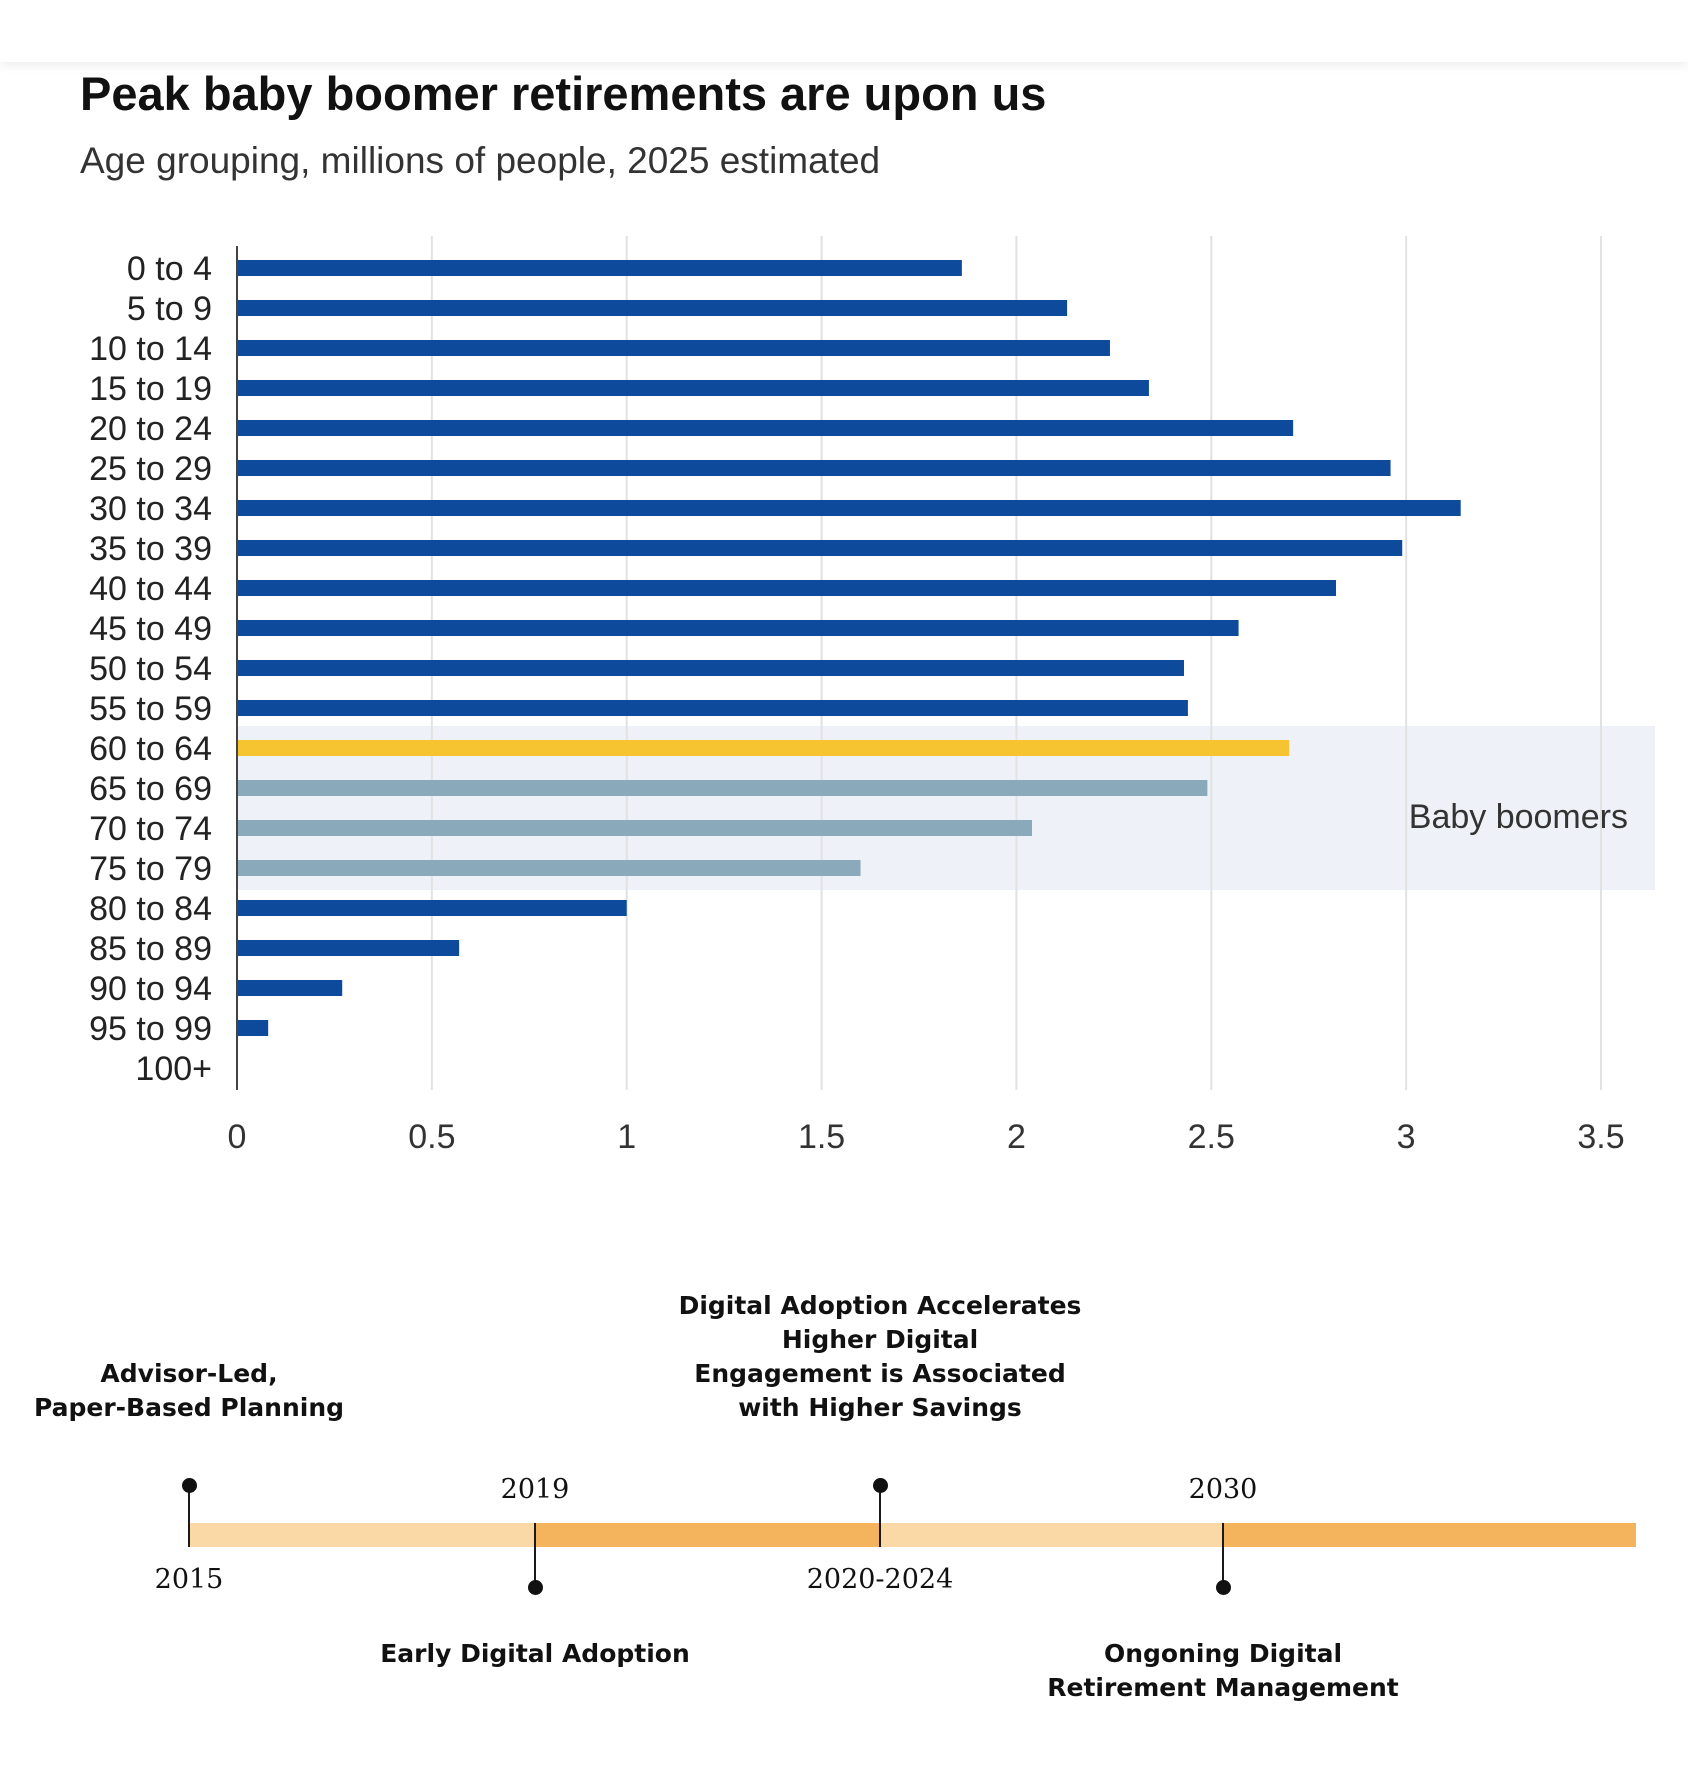 The image size is (1688, 1788). Describe the element at coordinates (1223, 1653) in the screenshot. I see `timeline-label-line: Ongoning Digital` at that location.